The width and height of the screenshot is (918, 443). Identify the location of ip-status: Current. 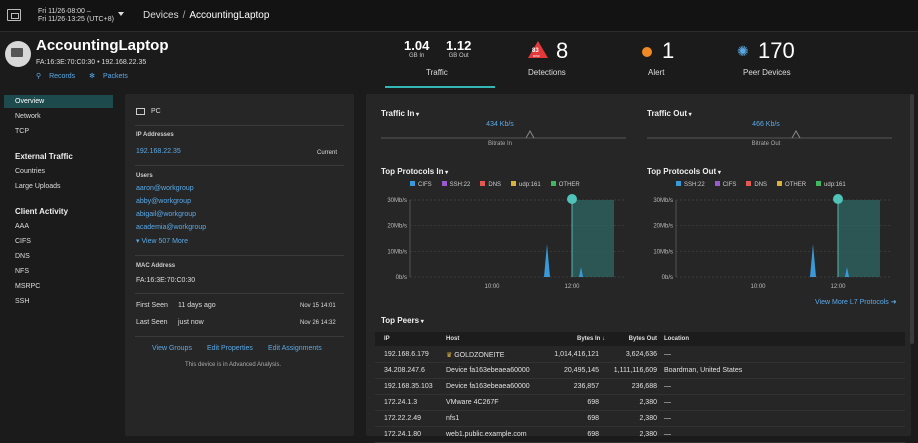
(327, 153).